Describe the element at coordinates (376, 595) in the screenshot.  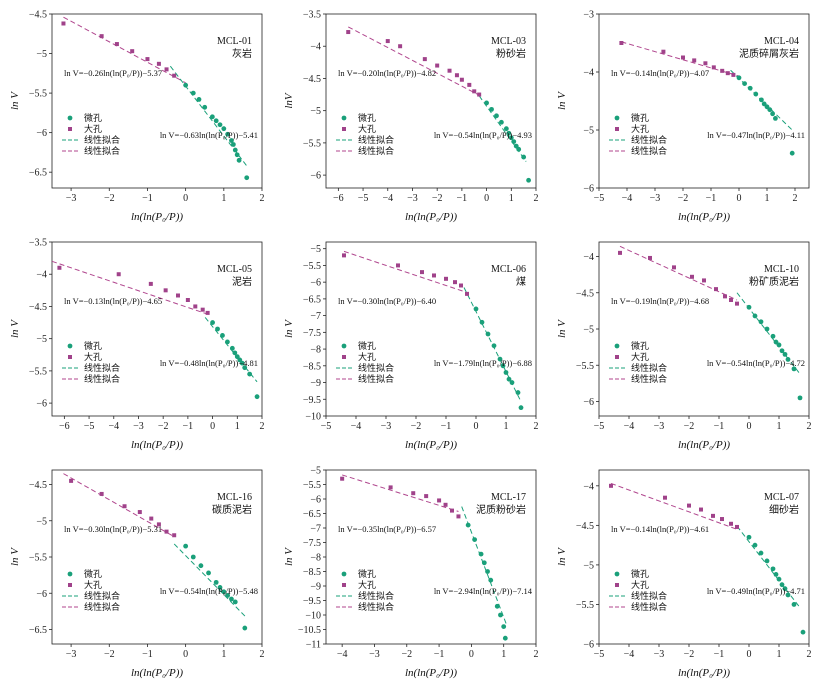
I see `legend-fit-micro-label: 线性拟合` at that location.